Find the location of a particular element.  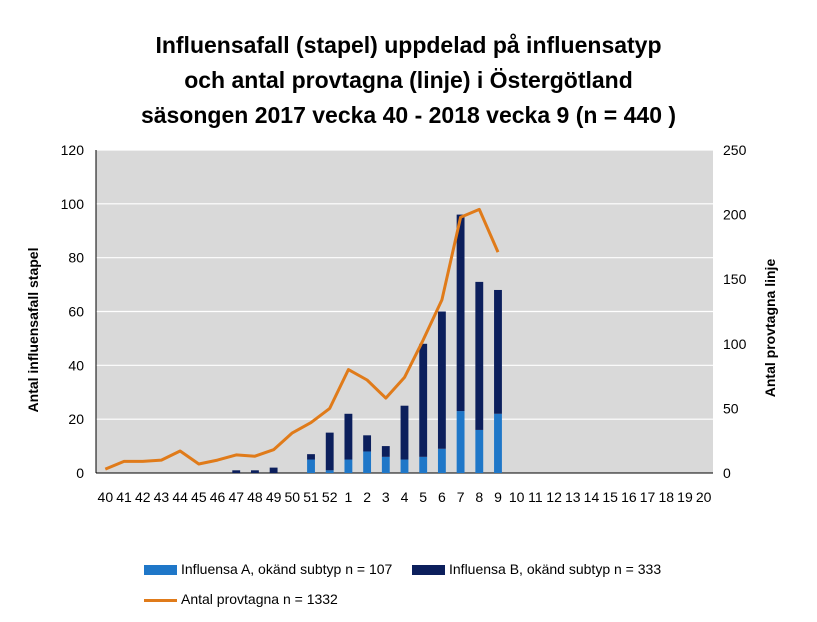

x-tick-label: 3 is located at coordinates (386, 497).